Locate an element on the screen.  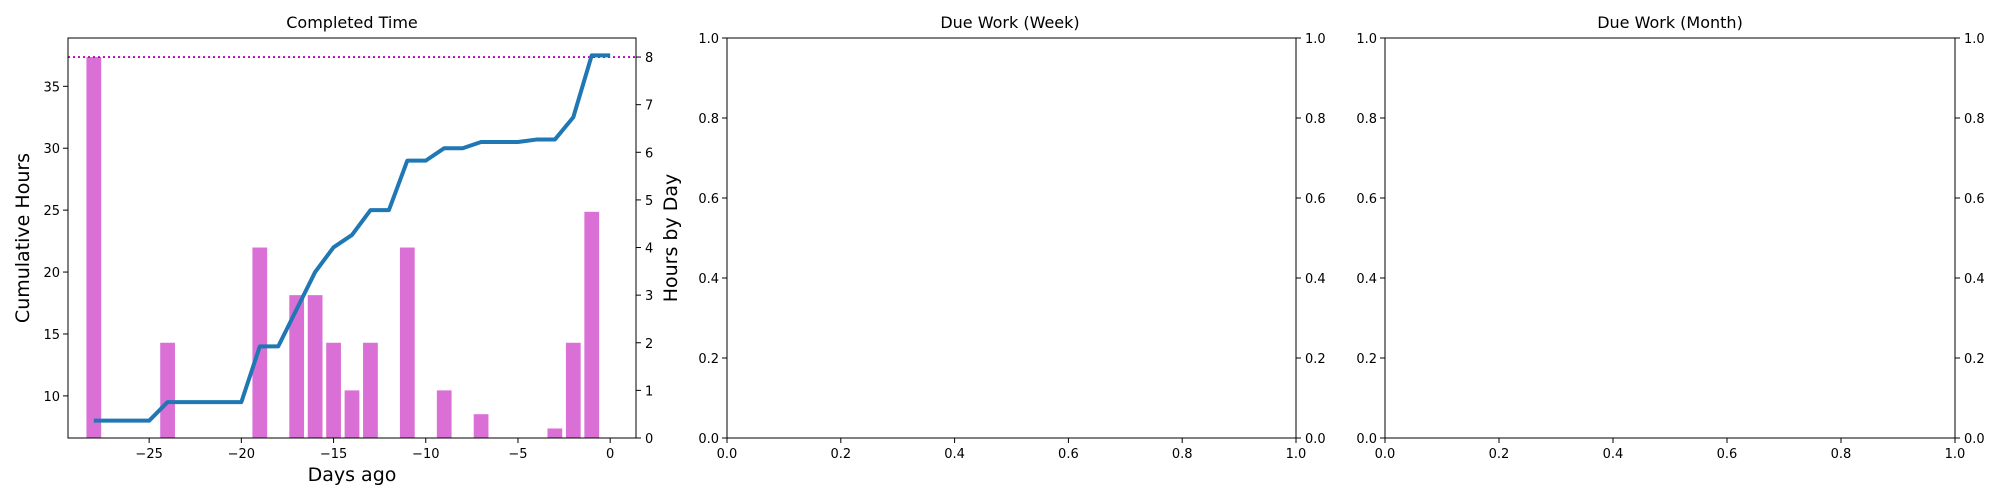
y2-tick-label: 8 is located at coordinates (649, 58).